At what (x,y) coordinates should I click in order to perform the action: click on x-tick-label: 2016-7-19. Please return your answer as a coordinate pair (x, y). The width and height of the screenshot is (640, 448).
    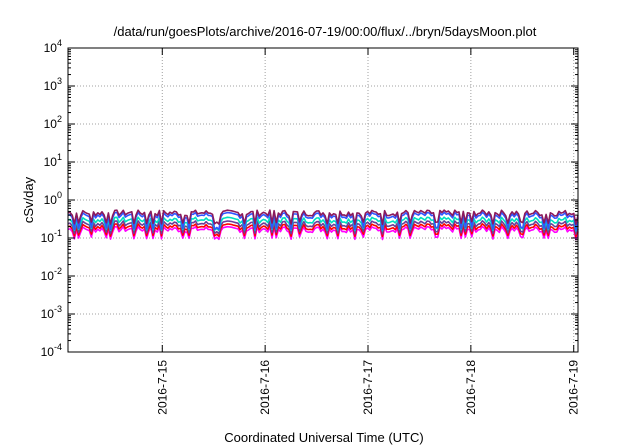
    Looking at the image, I should click on (574, 387).